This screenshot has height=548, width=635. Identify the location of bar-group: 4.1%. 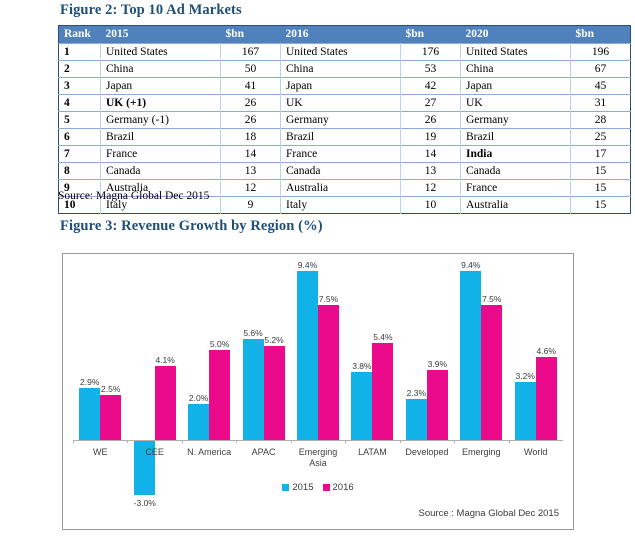
(154, 350).